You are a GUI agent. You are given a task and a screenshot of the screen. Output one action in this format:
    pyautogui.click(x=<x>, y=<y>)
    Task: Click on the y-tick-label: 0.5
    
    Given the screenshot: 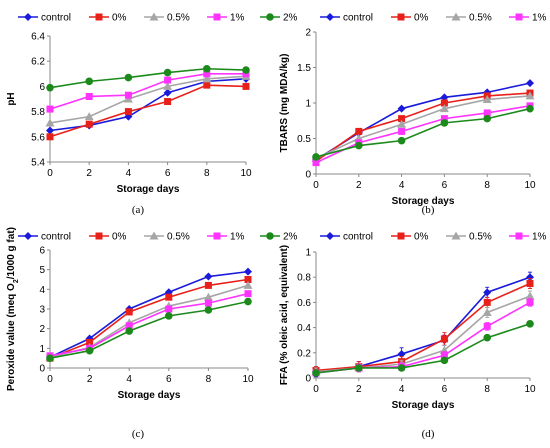 What is the action you would take?
    pyautogui.click(x=304, y=139)
    